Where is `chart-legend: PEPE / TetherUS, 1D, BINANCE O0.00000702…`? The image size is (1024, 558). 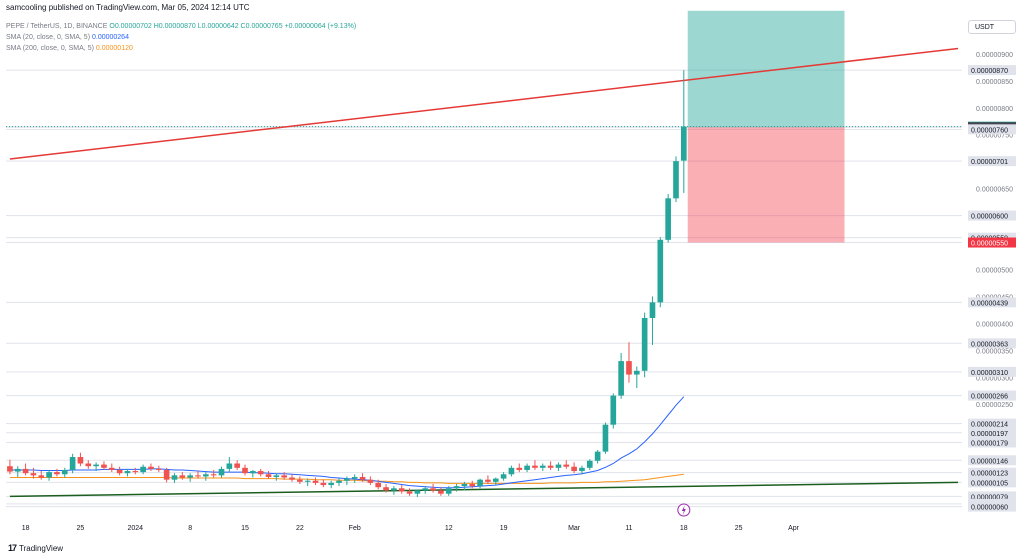
chart-legend: PEPE / TetherUS, 1D, BINANCE O0.00000702… is located at coordinates (181, 37).